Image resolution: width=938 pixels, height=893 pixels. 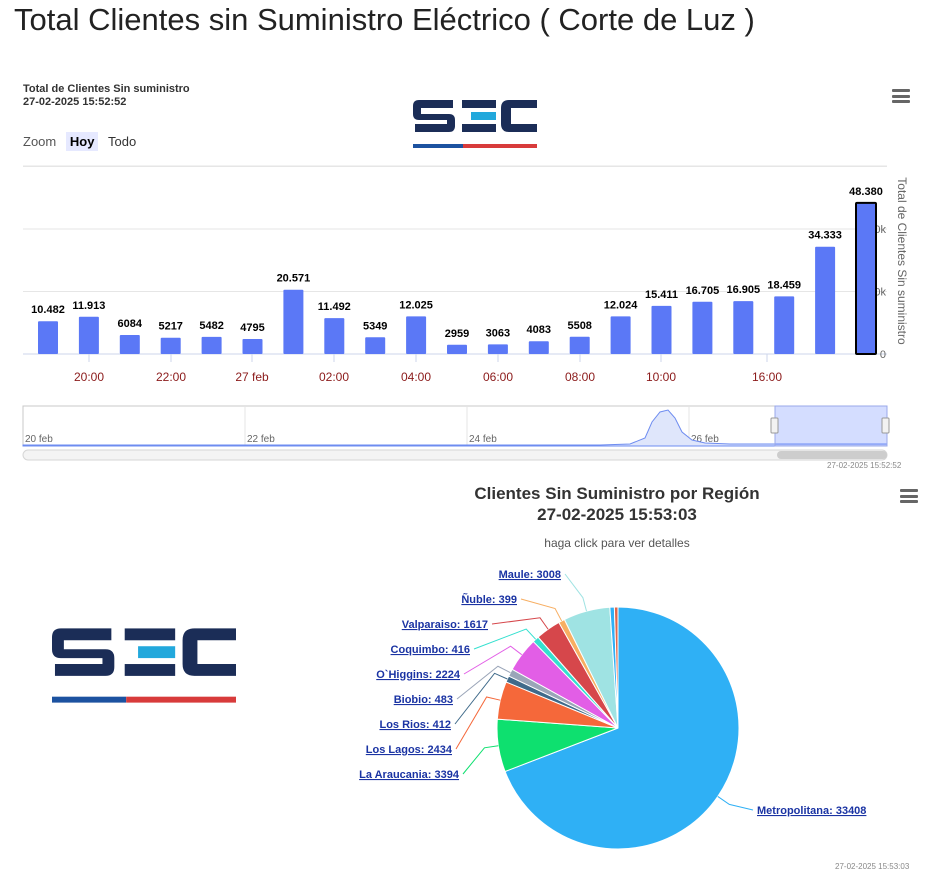 What do you see at coordinates (334, 377) in the screenshot?
I see `x-tick-label: 02:00` at bounding box center [334, 377].